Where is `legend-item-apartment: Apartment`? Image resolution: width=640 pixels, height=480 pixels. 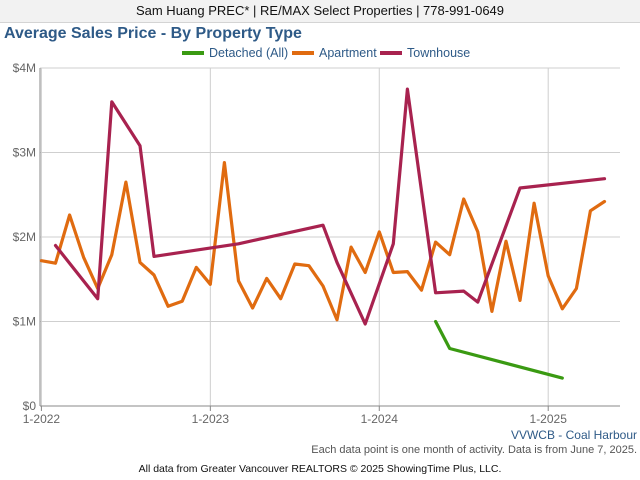 legend-item-apartment: Apartment is located at coordinates (334, 54).